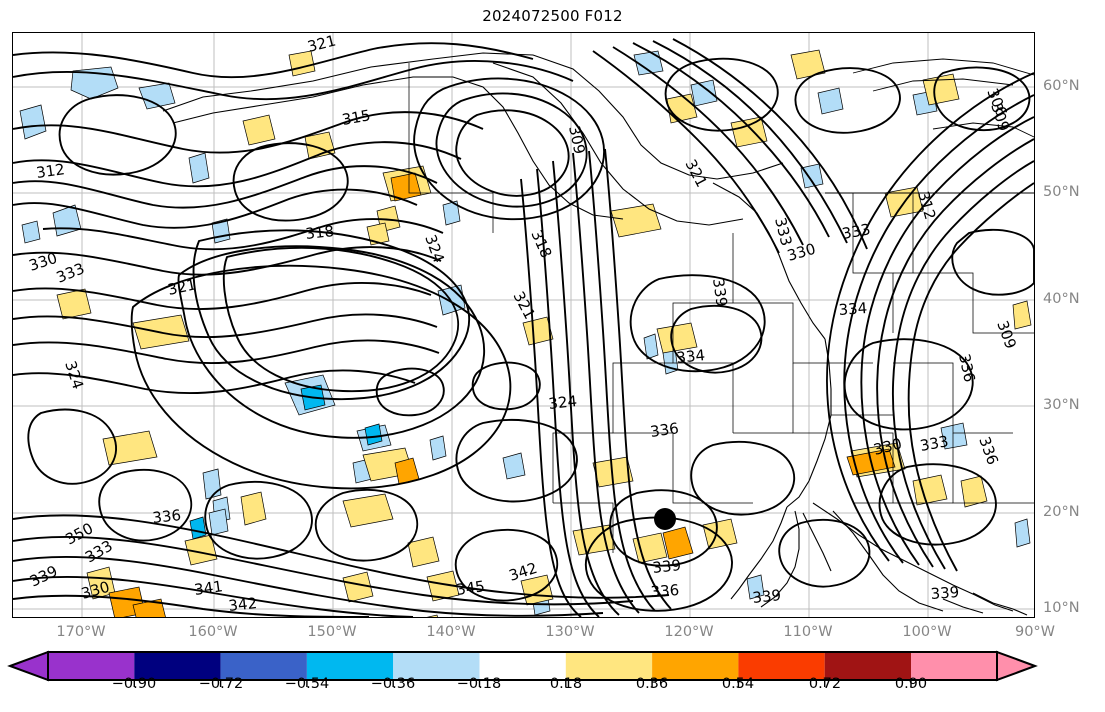 This screenshot has height=712, width=1105. I want to click on colorbar-tick-label-9: 0.72, so click(825, 684).